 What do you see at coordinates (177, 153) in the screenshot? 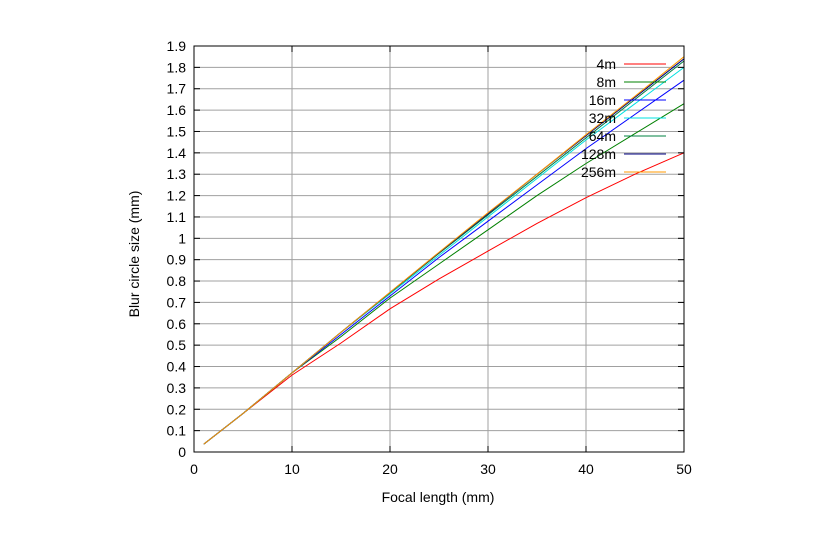
I see `y-tick-label: 1.4` at bounding box center [177, 153].